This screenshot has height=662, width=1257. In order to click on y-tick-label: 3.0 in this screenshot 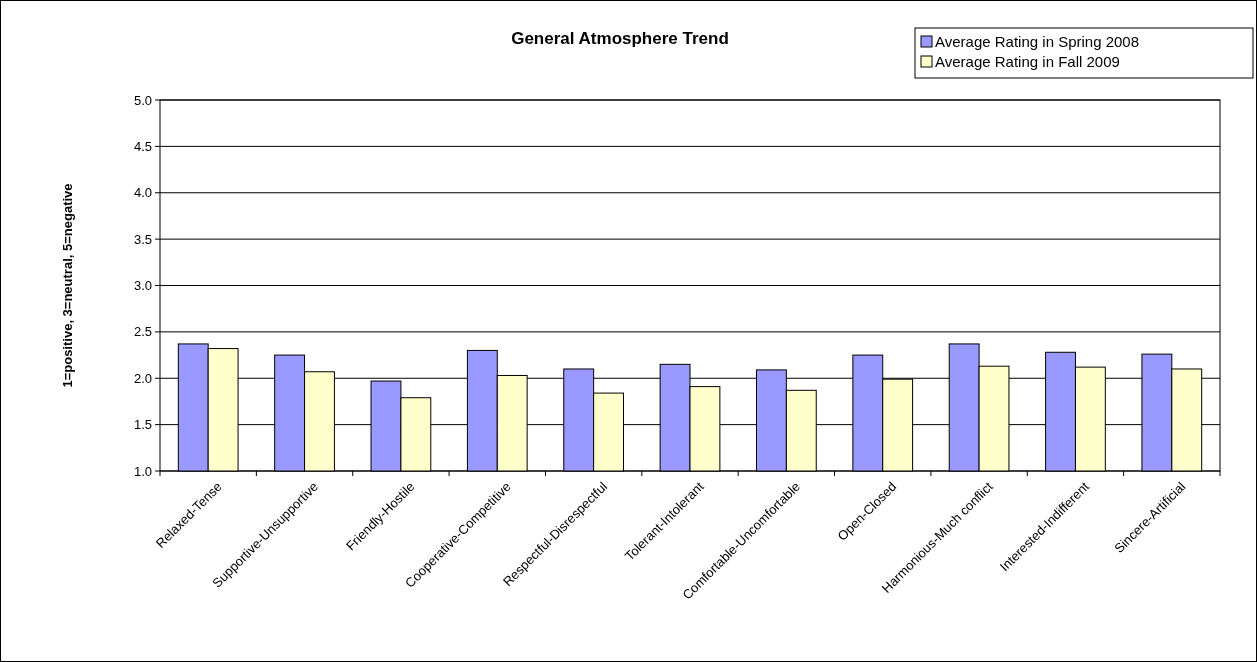, I will do `click(142, 286)`.